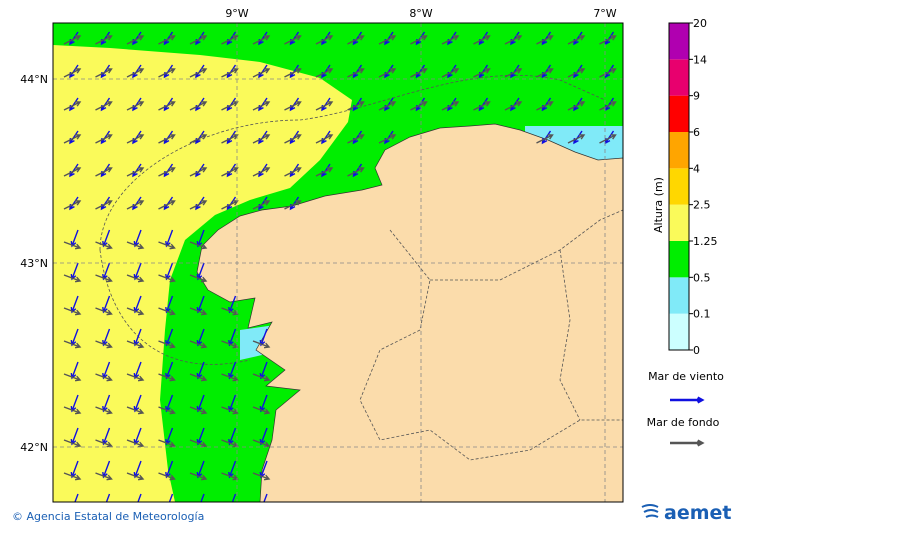 The width and height of the screenshot is (900, 533). What do you see at coordinates (696, 350) in the screenshot?
I see `colorbar-label: 0` at bounding box center [696, 350].